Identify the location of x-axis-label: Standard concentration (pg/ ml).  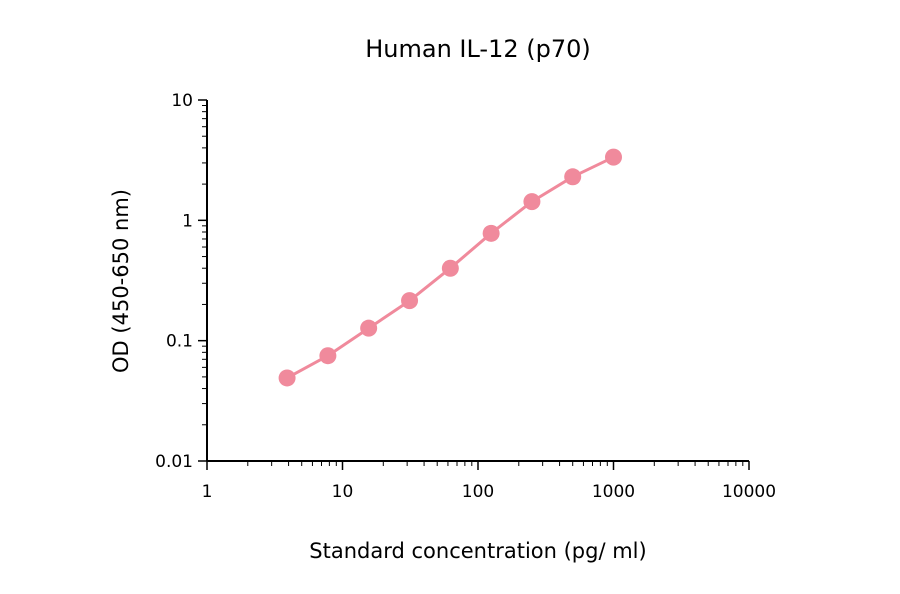
(477, 551).